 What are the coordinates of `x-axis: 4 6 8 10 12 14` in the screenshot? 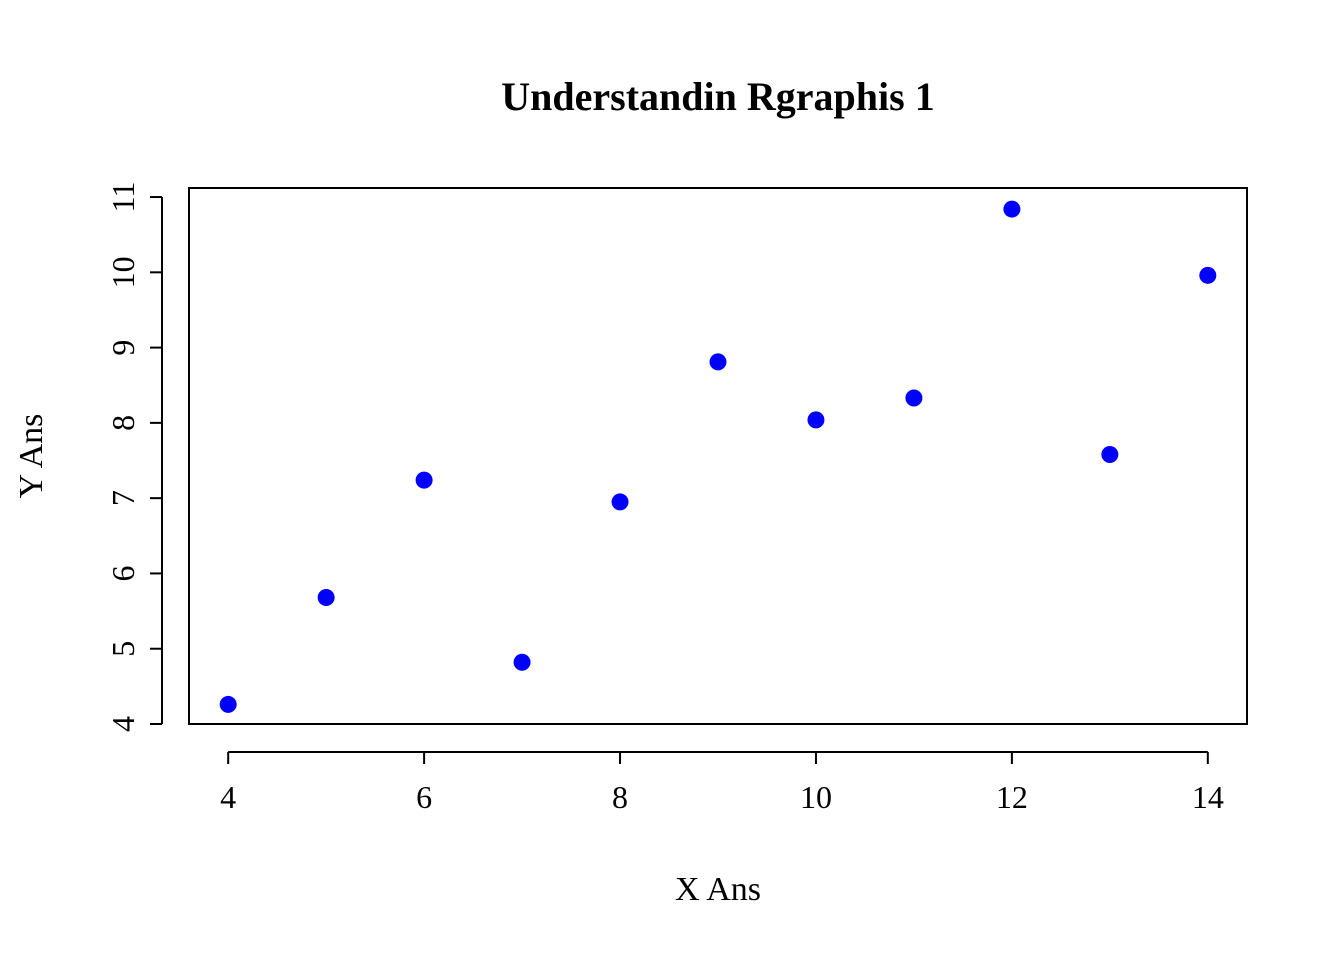 It's located at (722, 783).